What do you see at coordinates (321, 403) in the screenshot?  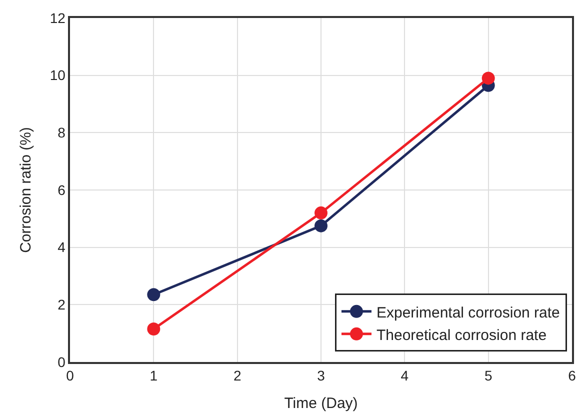 I see `x-axis-title: Time (Day)` at bounding box center [321, 403].